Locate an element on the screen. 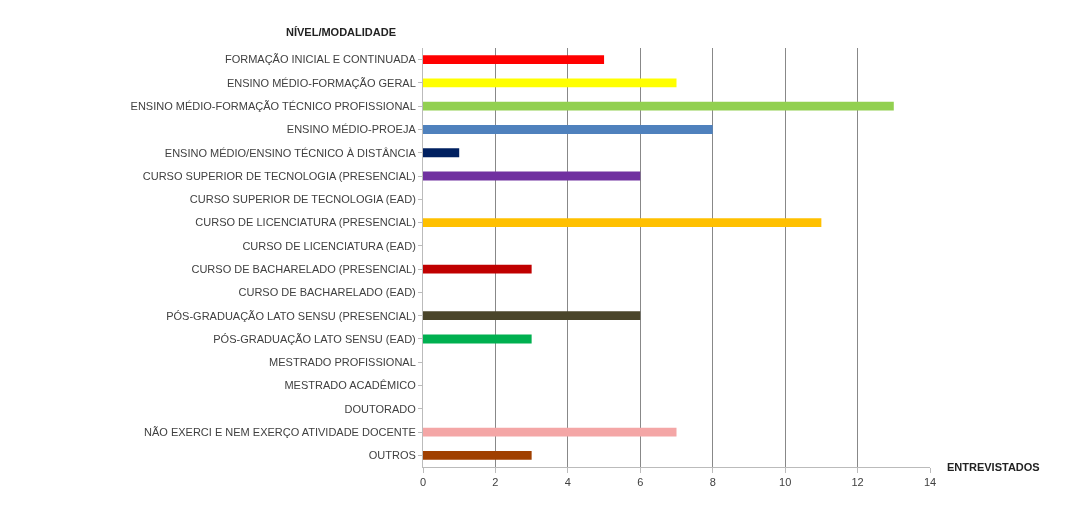  x-tick-label: 12 is located at coordinates (857, 482).